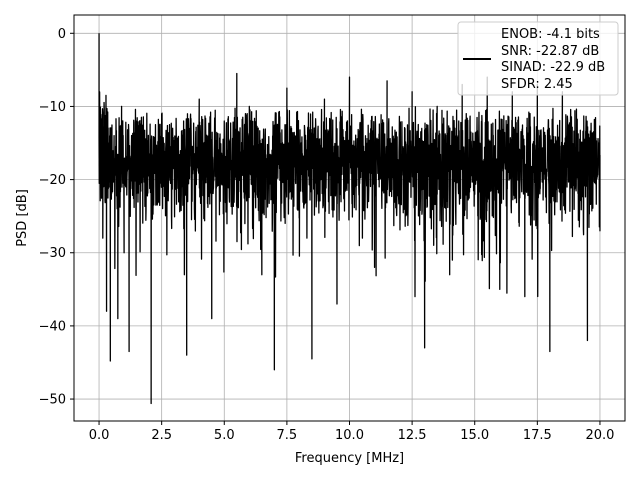 The width and height of the screenshot is (640, 480). I want to click on x-tick-label: 15.0, so click(474, 435).